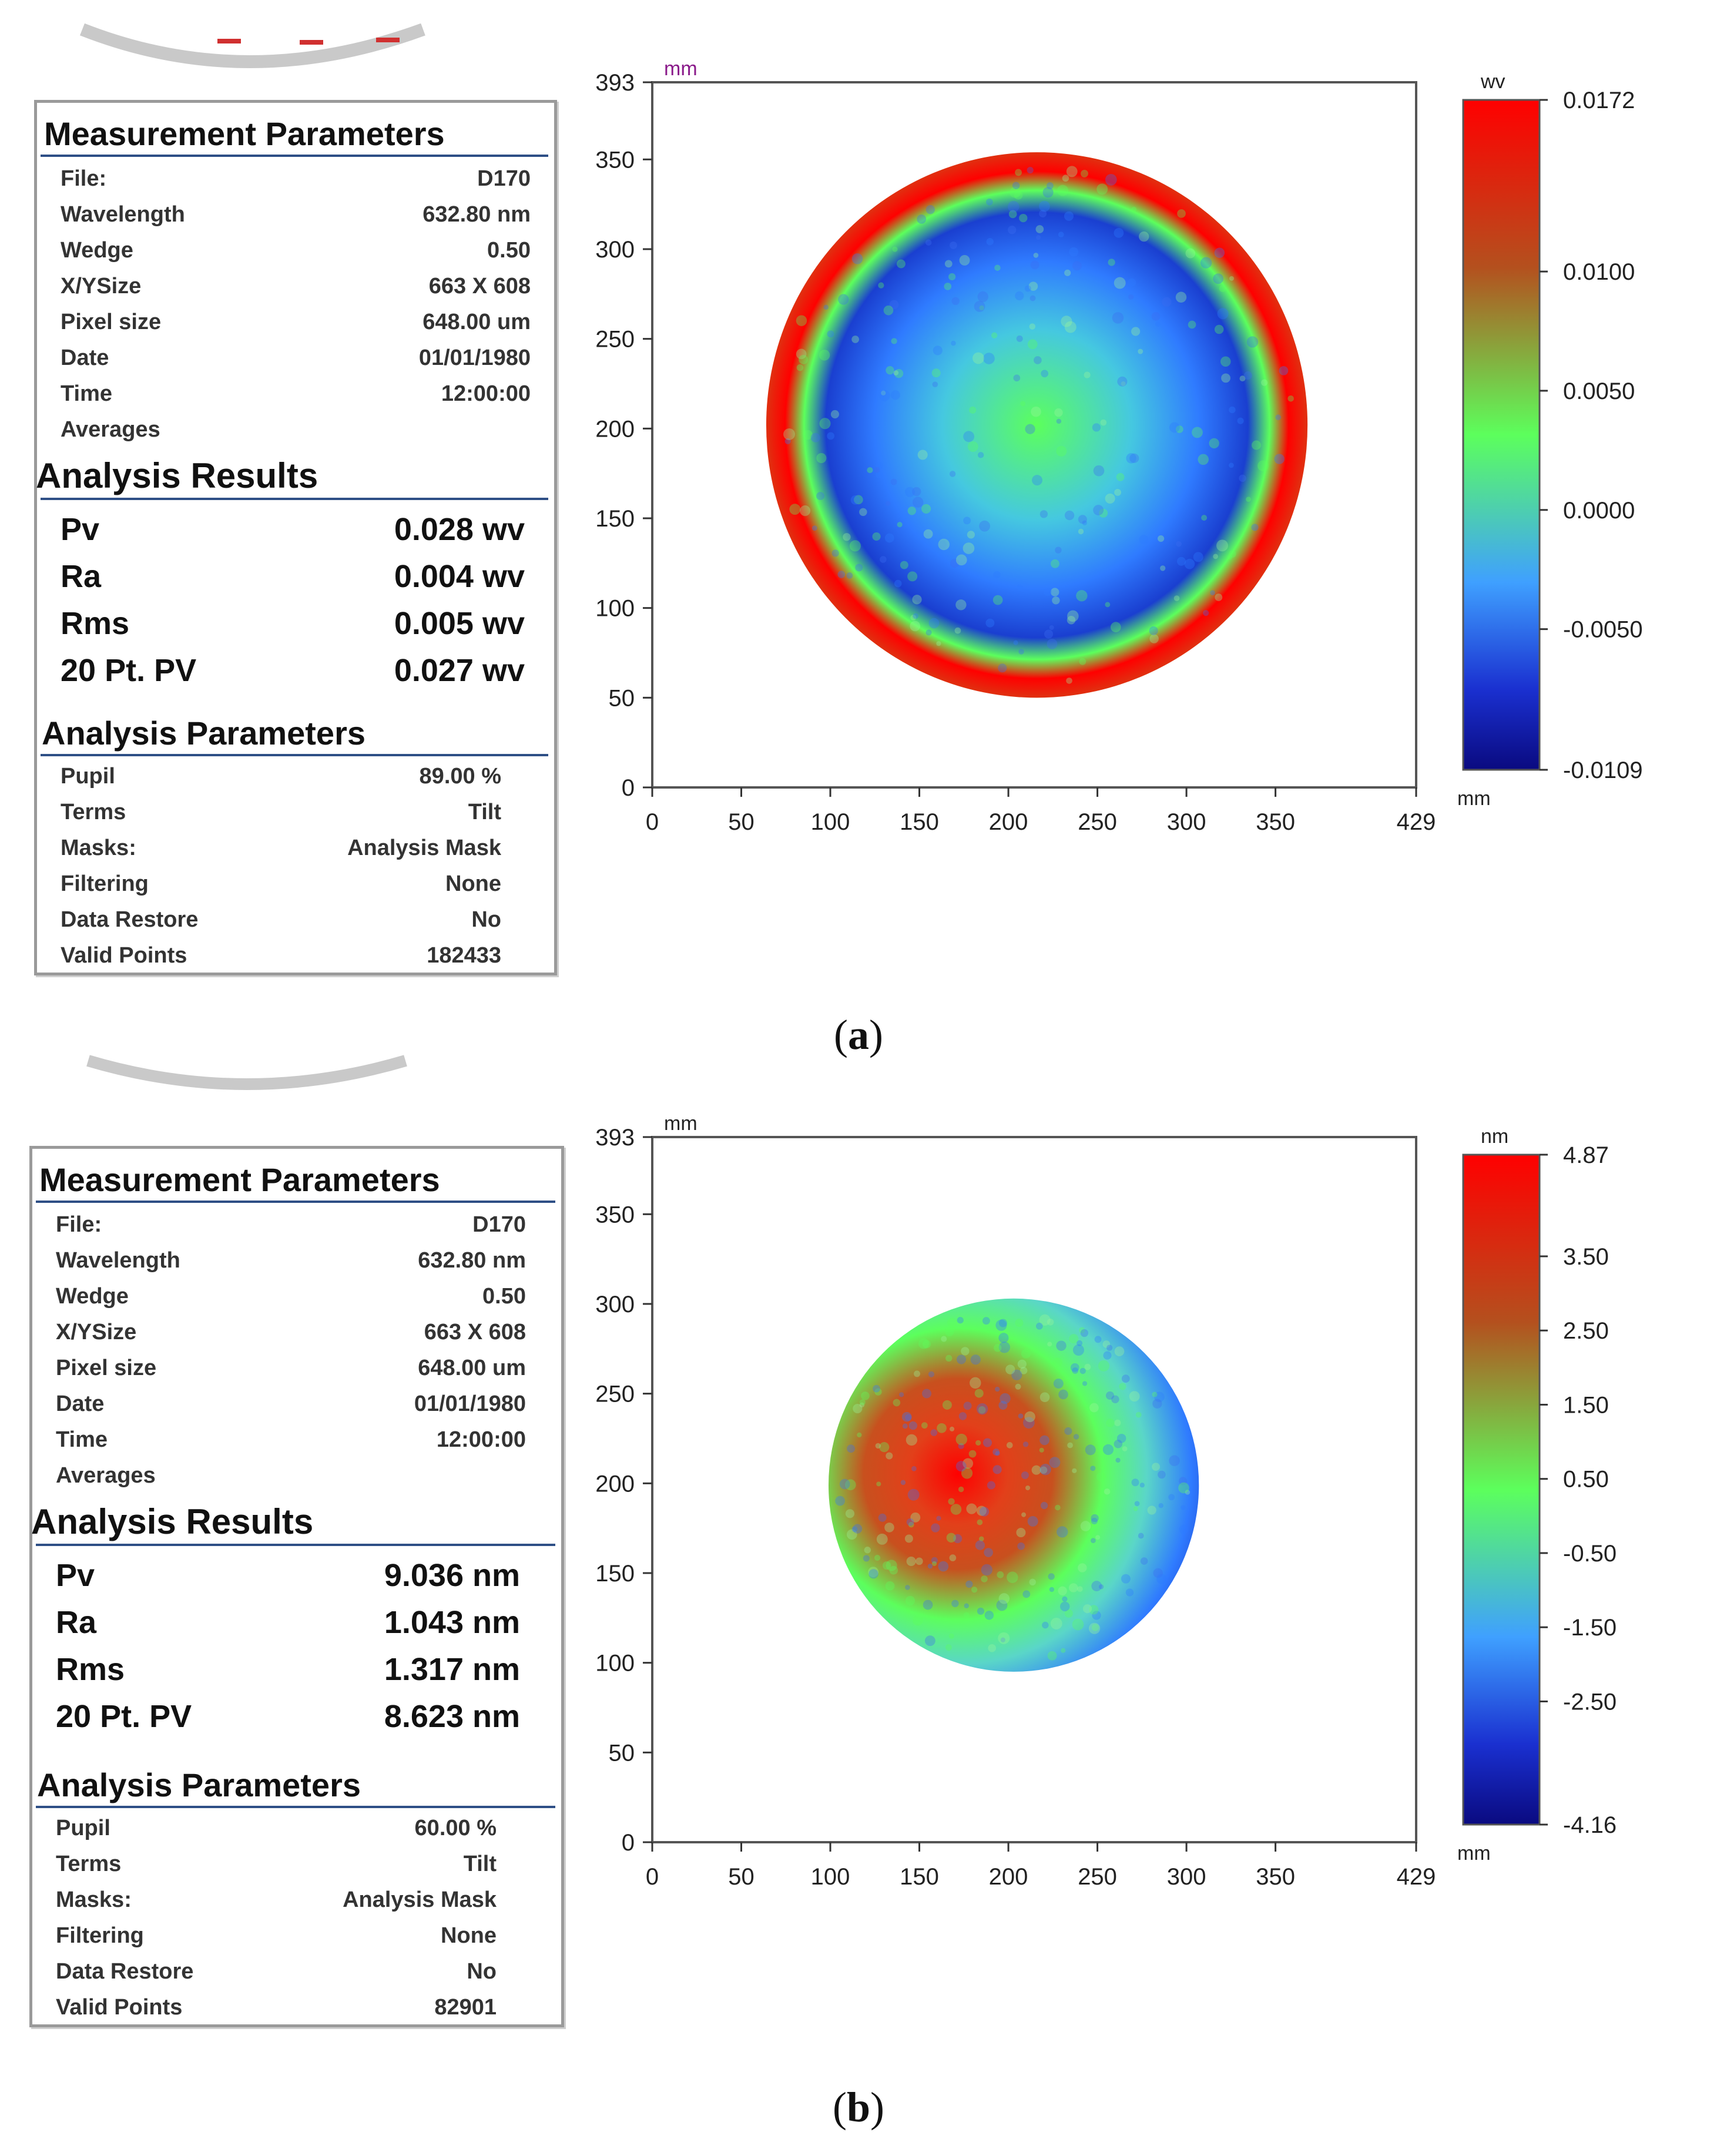 The height and width of the screenshot is (2156, 1717). I want to click on analysis-row-label: Filtering, so click(100, 1935).